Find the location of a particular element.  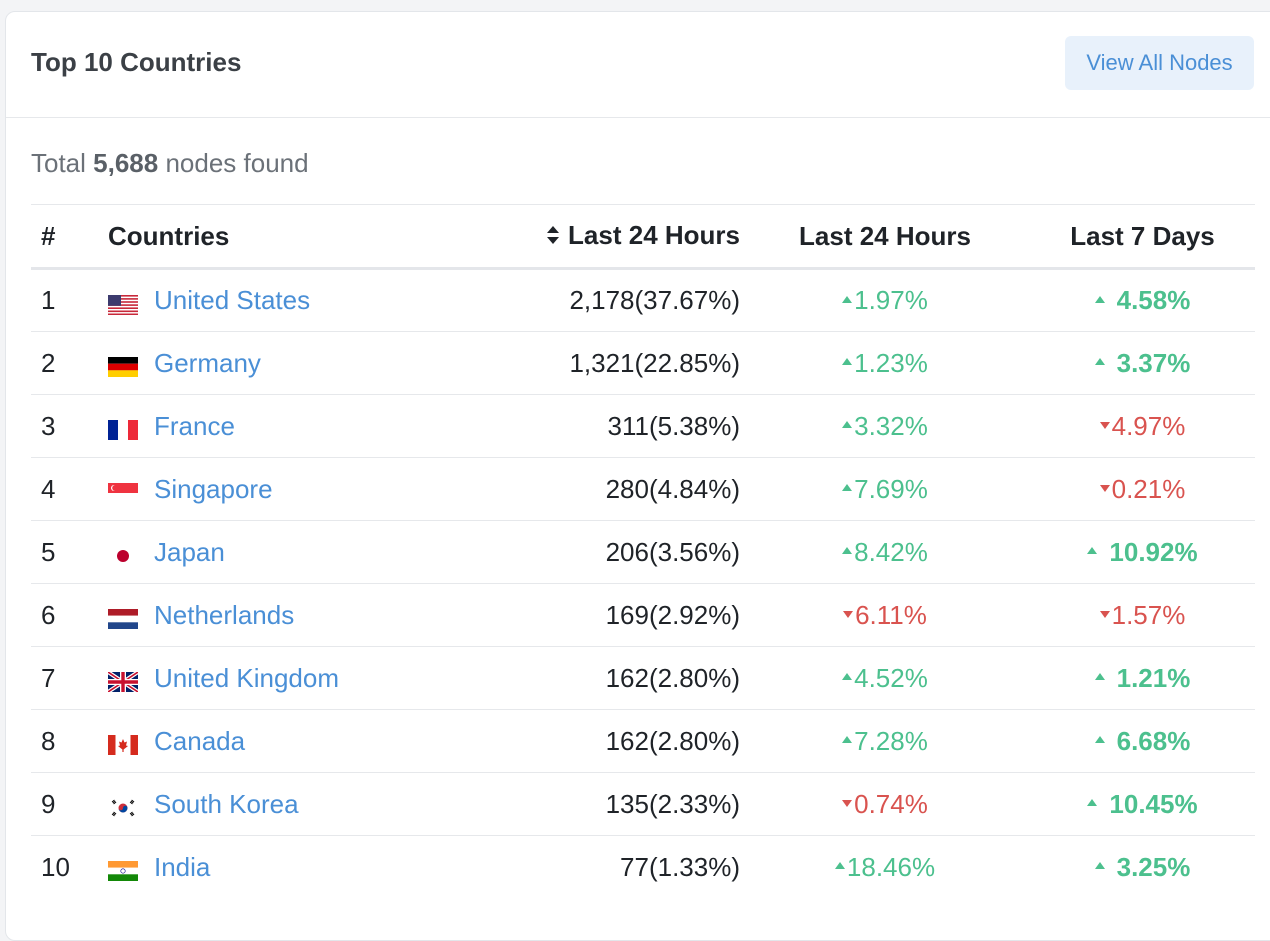

change-7d-cell: 3.25% is located at coordinates (1142, 867).